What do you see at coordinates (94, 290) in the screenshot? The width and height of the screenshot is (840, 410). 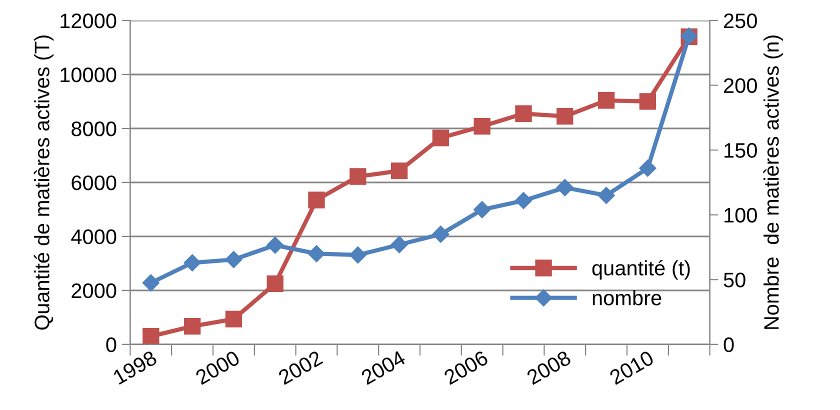 I see `y-tick-label: 2000` at bounding box center [94, 290].